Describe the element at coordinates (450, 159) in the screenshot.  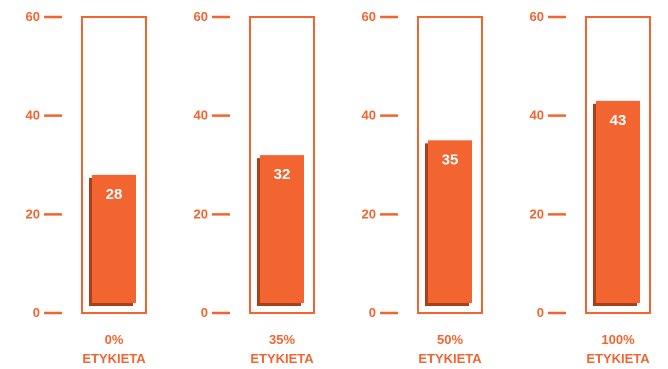
I see `bar-value-label: 35` at that location.